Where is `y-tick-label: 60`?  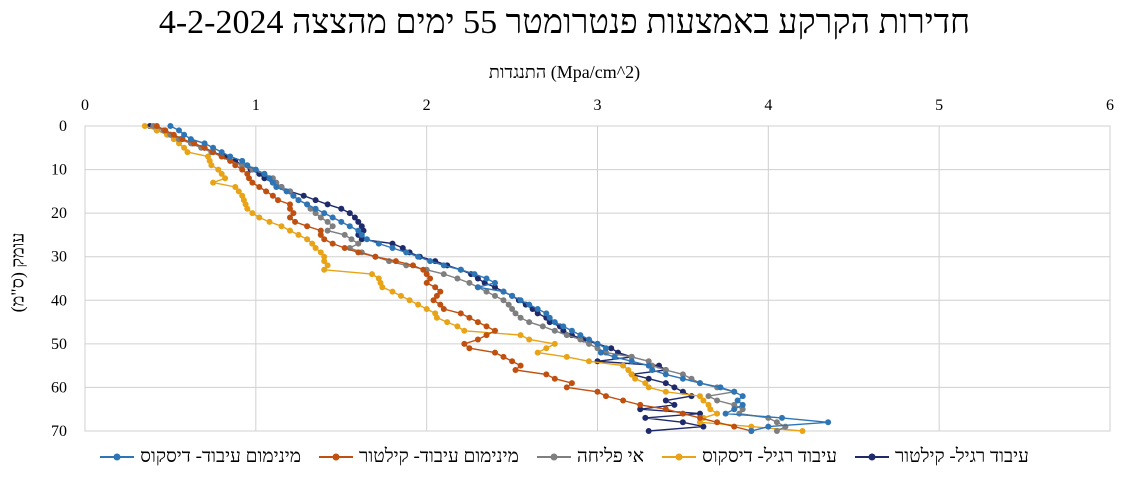
y-tick-label: 60 is located at coordinates (59, 387).